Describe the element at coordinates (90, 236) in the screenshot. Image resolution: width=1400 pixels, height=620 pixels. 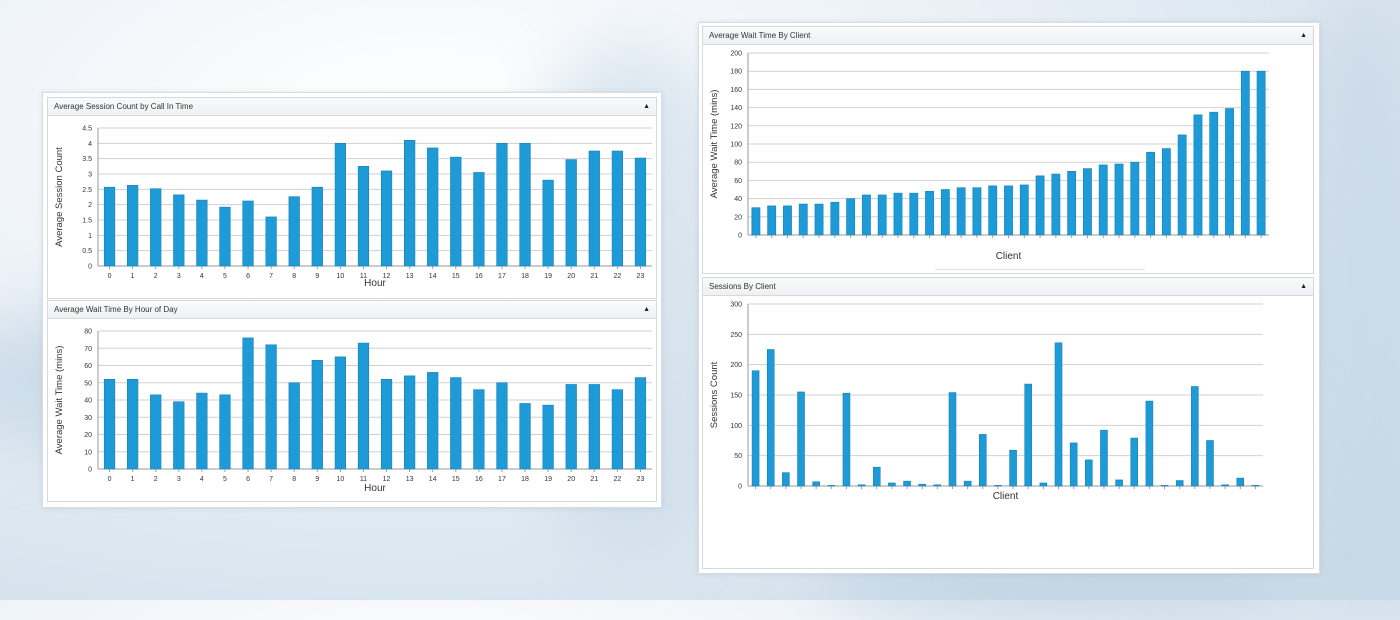
I see `y-tick-label: 1` at that location.